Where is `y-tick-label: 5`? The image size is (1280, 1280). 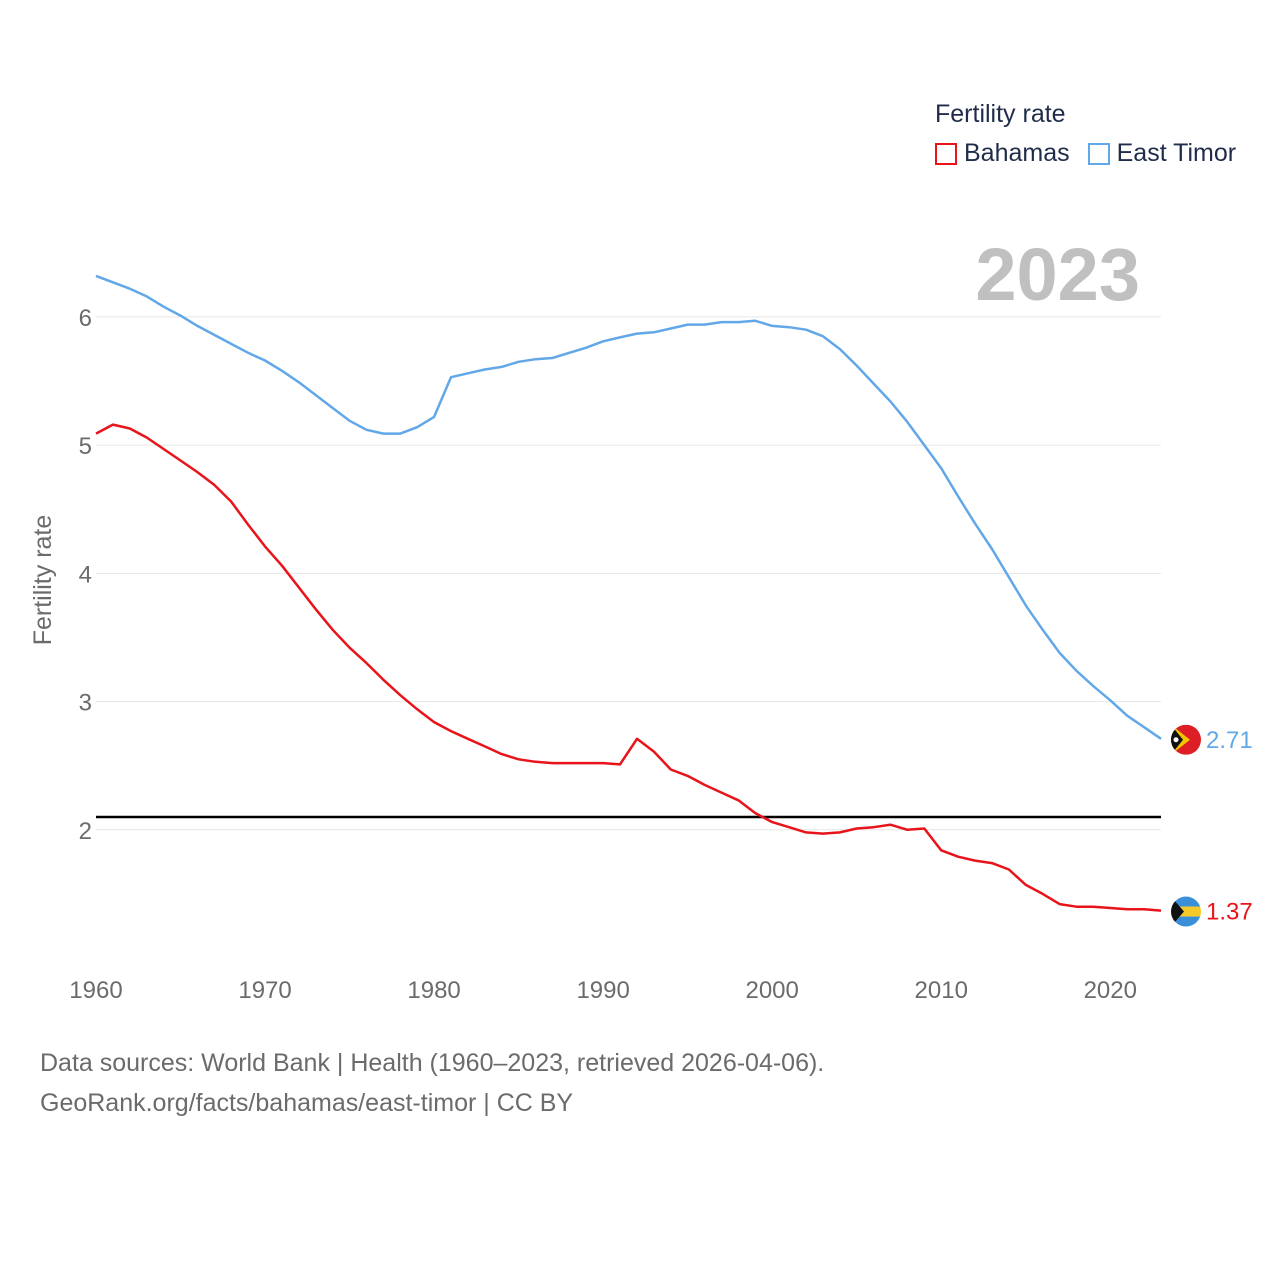 y-tick-label: 5 is located at coordinates (85, 446).